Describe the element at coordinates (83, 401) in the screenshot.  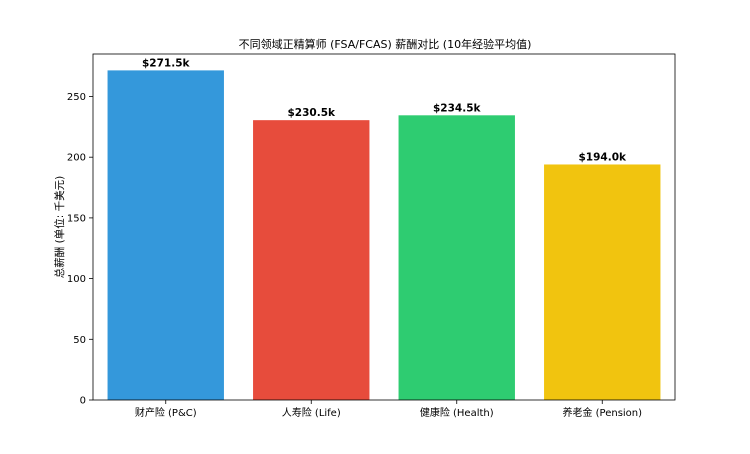
I see `y-tick-label-0: 0` at that location.